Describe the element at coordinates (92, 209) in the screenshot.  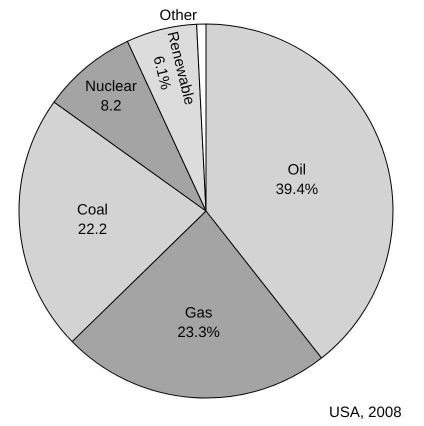
I see `slice-label: Coal` at that location.